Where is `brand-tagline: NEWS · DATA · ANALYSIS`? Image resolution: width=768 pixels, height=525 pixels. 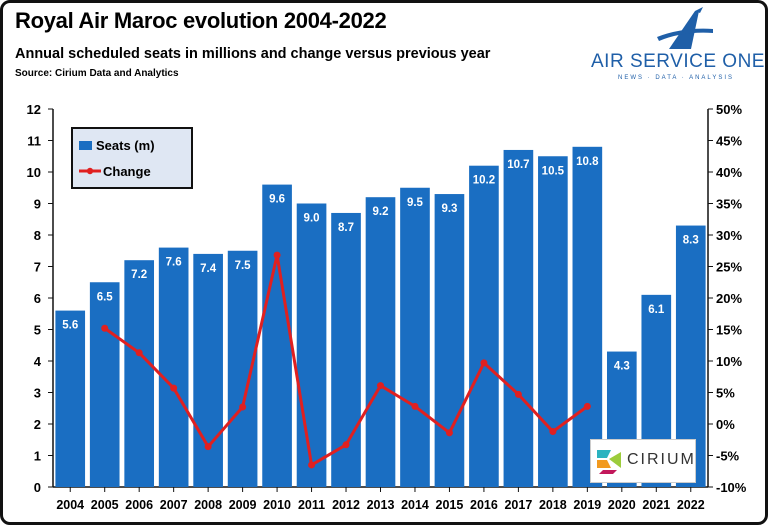 brand-tagline: NEWS · DATA · ANALYSIS is located at coordinates (675, 78).